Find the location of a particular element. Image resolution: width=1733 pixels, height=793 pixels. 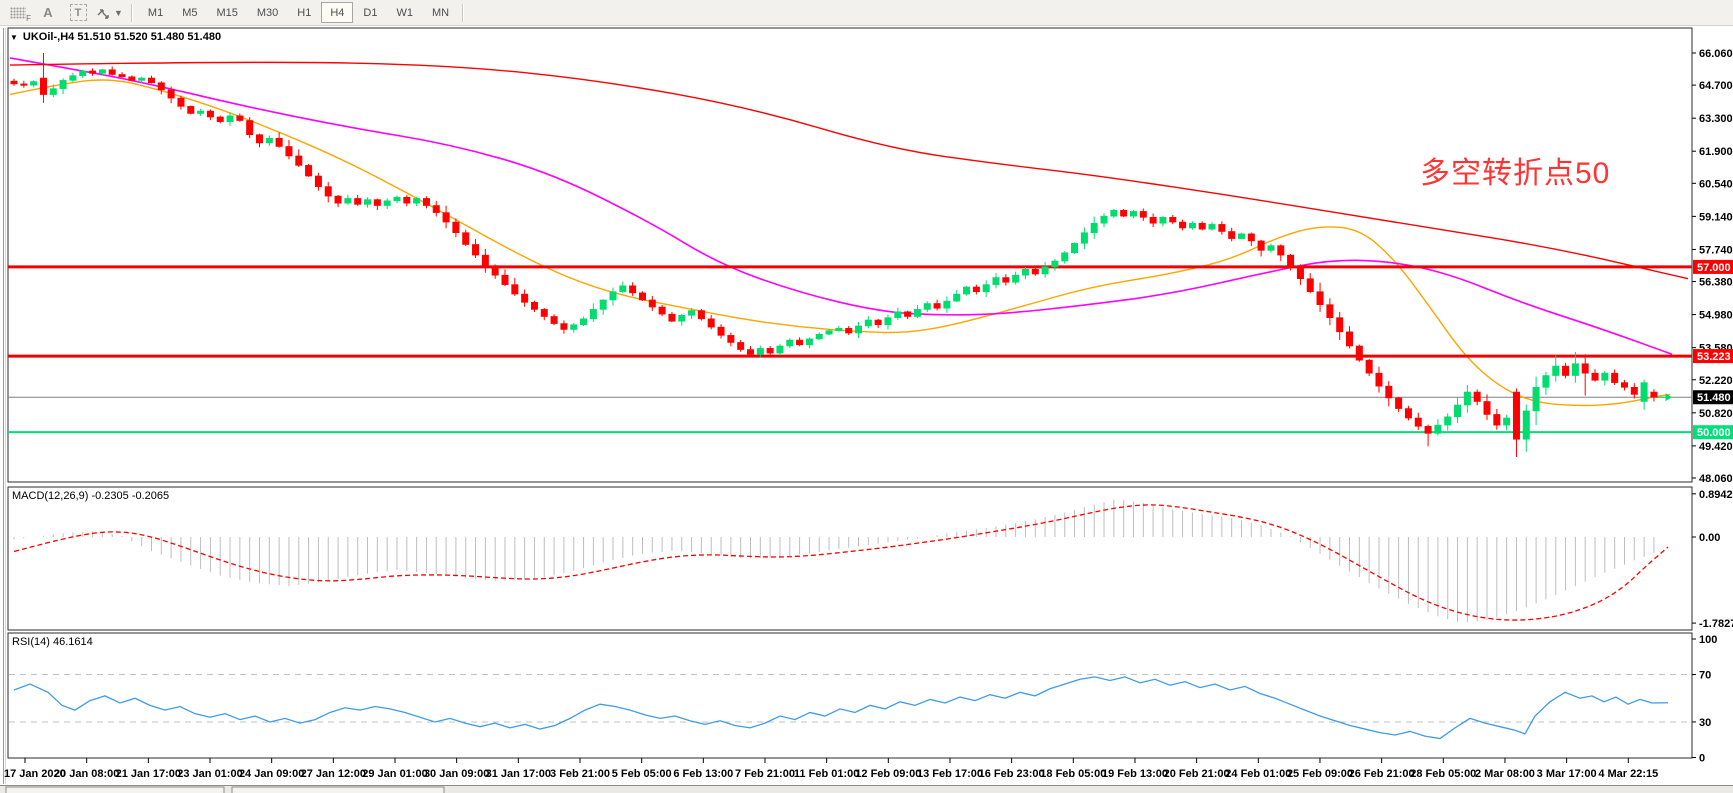

macd-histogram is located at coordinates (834, 561).